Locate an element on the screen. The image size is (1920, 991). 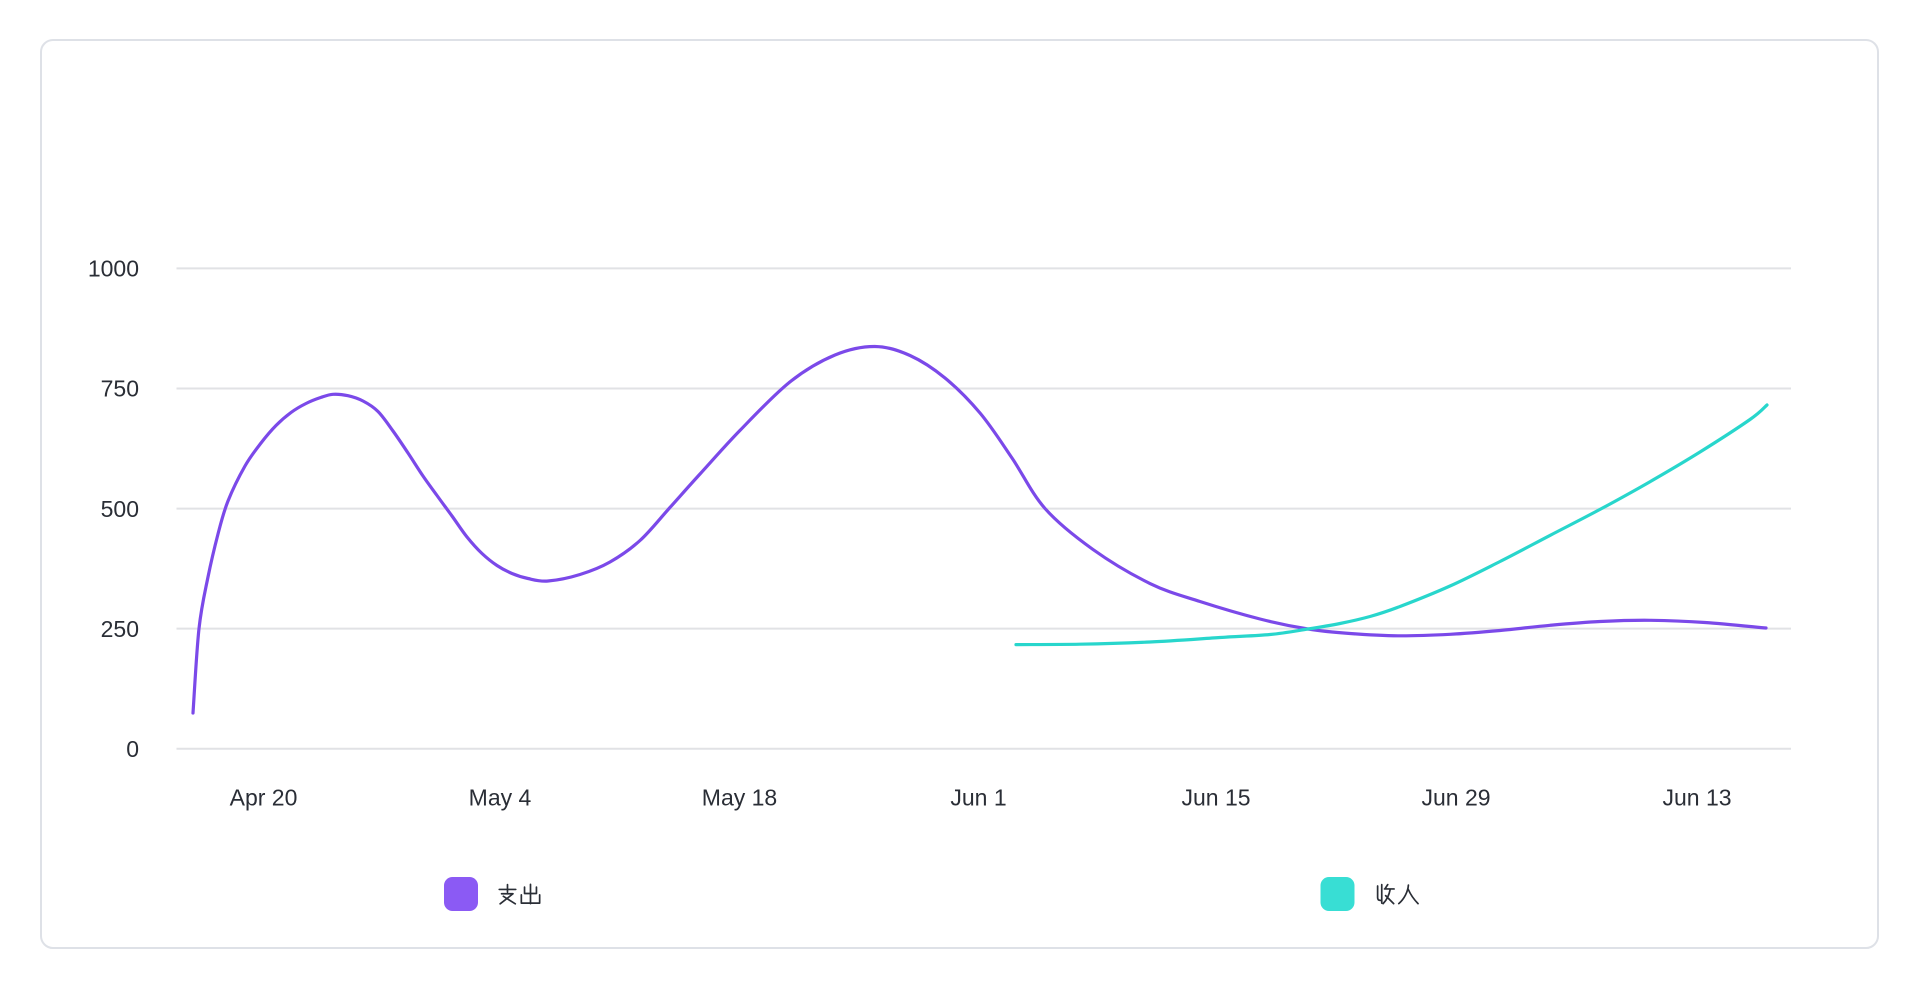
svg-text: 1000 is located at coordinates (113, 269).